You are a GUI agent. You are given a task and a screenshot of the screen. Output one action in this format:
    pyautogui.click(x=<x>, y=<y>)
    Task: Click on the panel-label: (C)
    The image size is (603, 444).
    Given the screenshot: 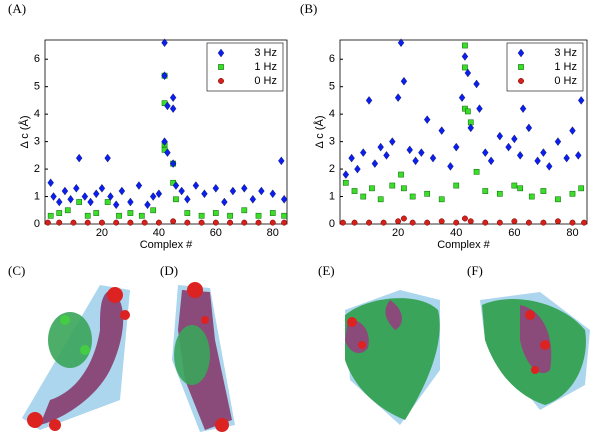 What is the action you would take?
    pyautogui.click(x=16, y=270)
    